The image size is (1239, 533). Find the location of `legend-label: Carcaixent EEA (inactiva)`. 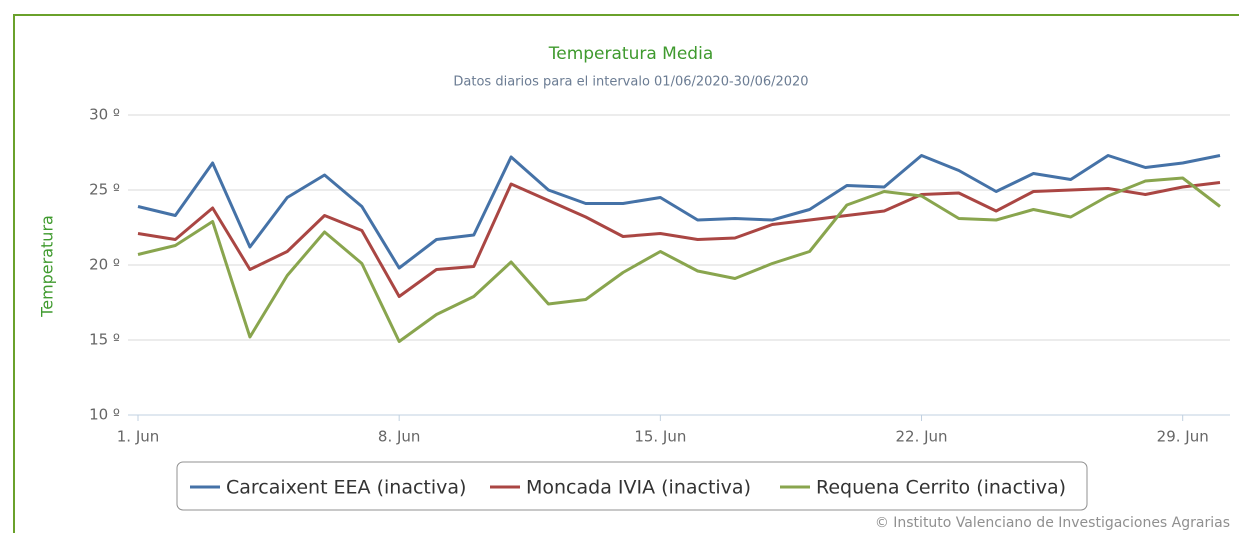

legend-label: Carcaixent EEA (inactiva) is located at coordinates (346, 488).